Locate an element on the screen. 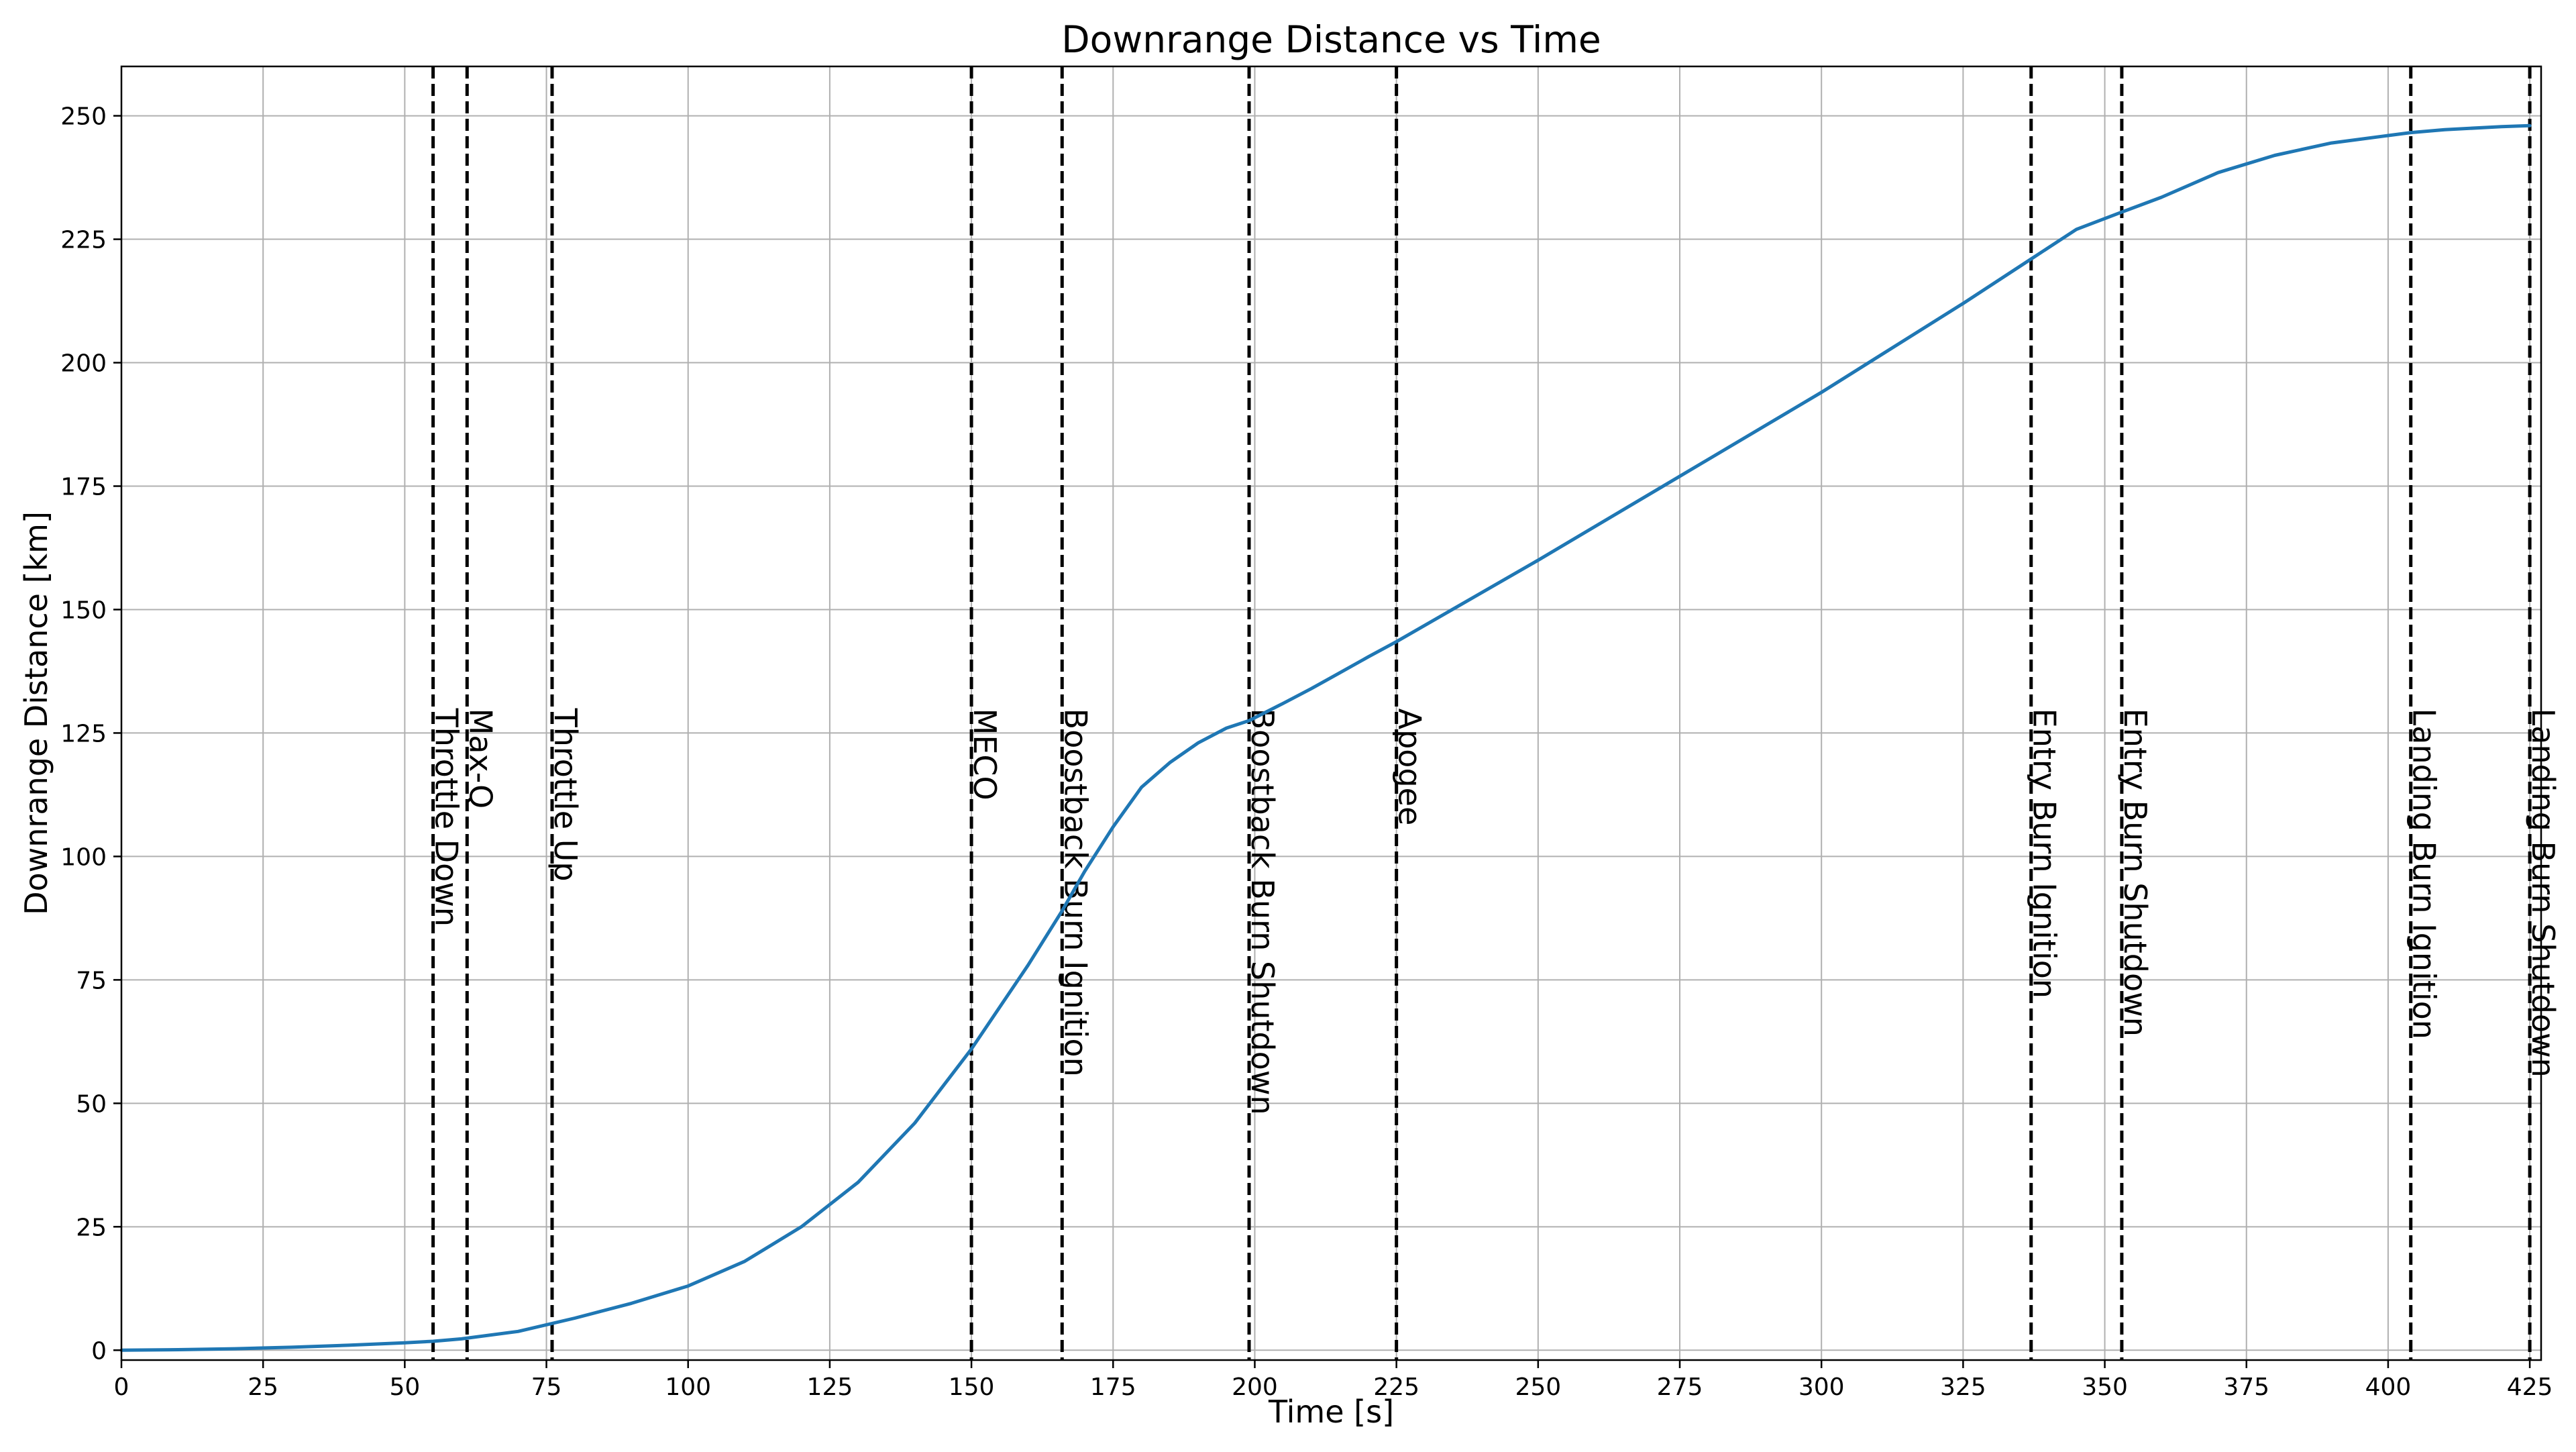  x-tick-label: 75 is located at coordinates (546, 1387).